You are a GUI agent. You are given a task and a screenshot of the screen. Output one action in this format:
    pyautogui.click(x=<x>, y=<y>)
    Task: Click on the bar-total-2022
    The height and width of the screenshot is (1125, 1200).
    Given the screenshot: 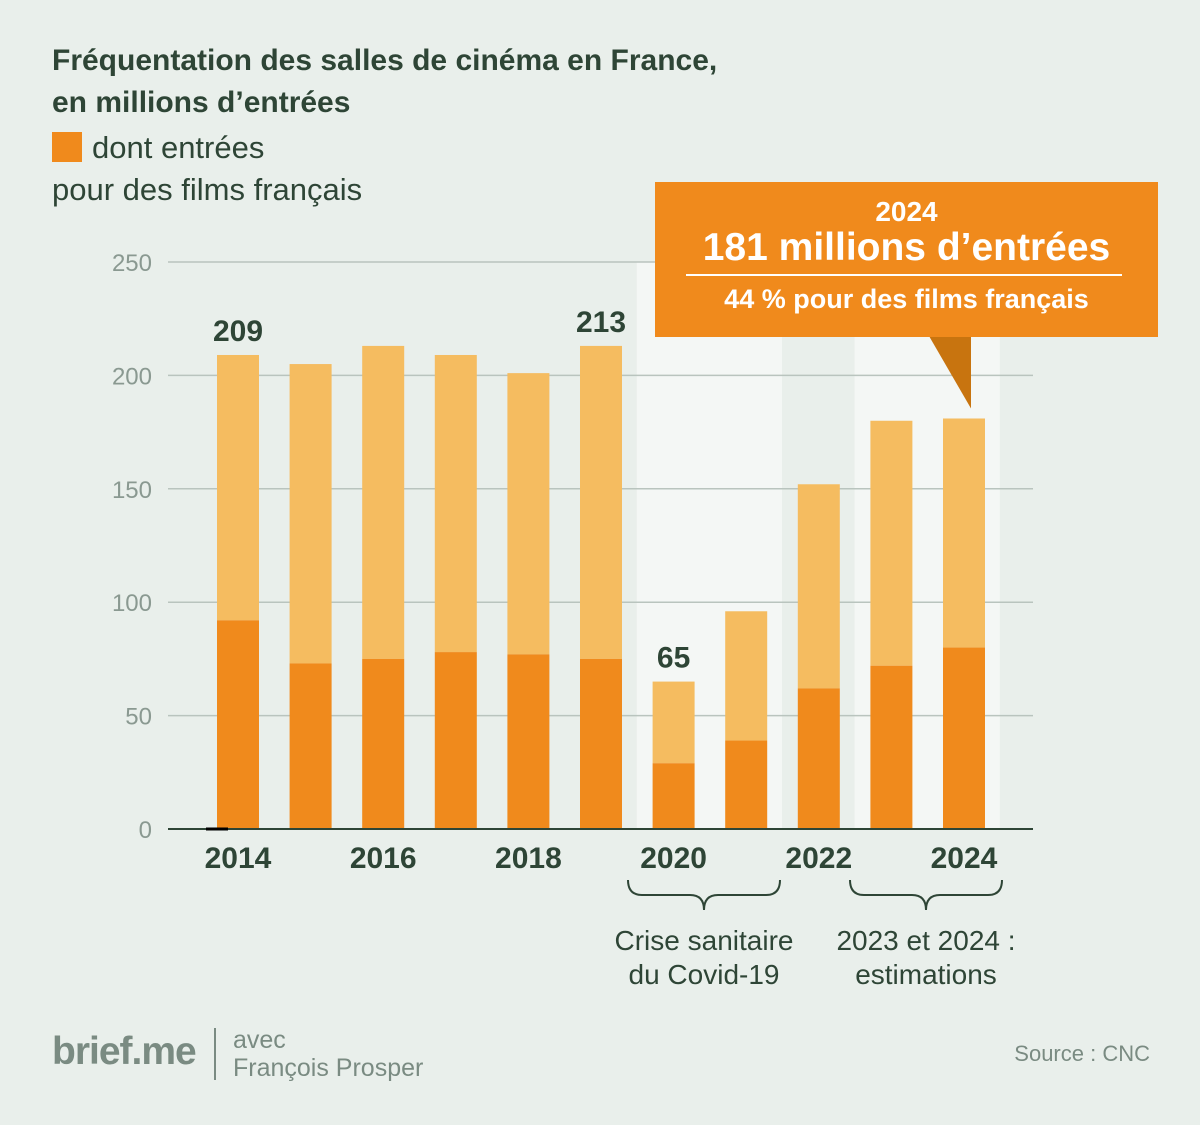 What is the action you would take?
    pyautogui.click(x=818, y=586)
    